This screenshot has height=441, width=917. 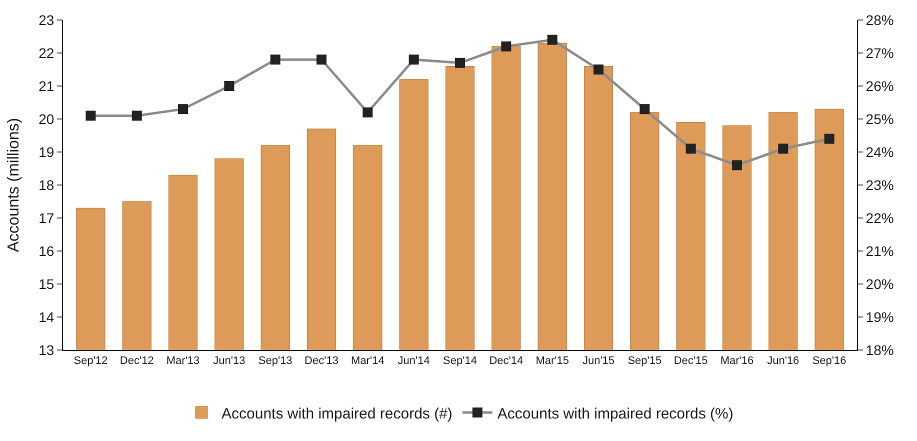 I want to click on x-tick-label: Jun'16, so click(x=783, y=361).